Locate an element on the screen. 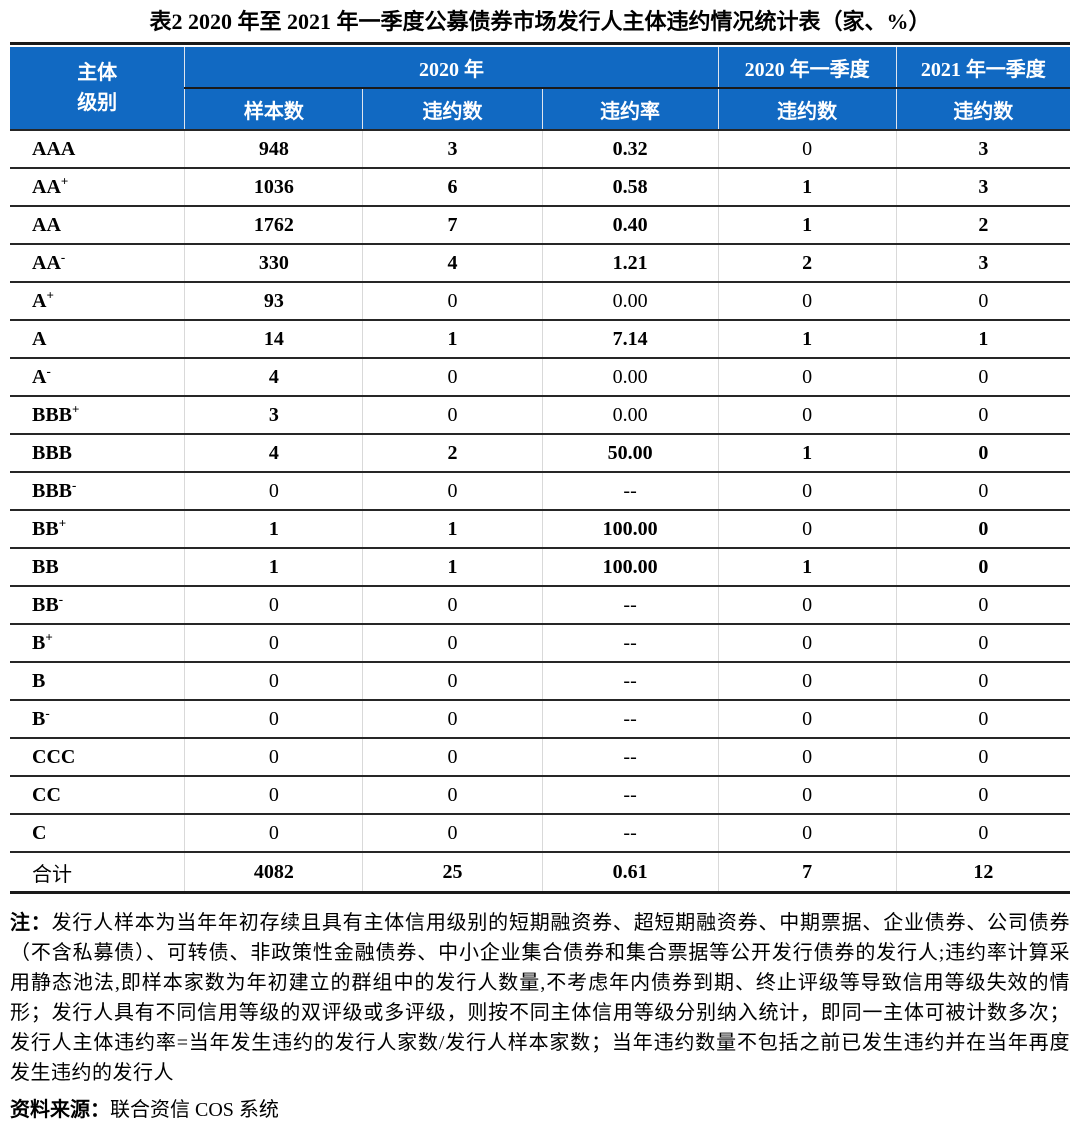 Image resolution: width=1080 pixels, height=1132 pixels. rating-label-cell: BB is located at coordinates (97, 566).